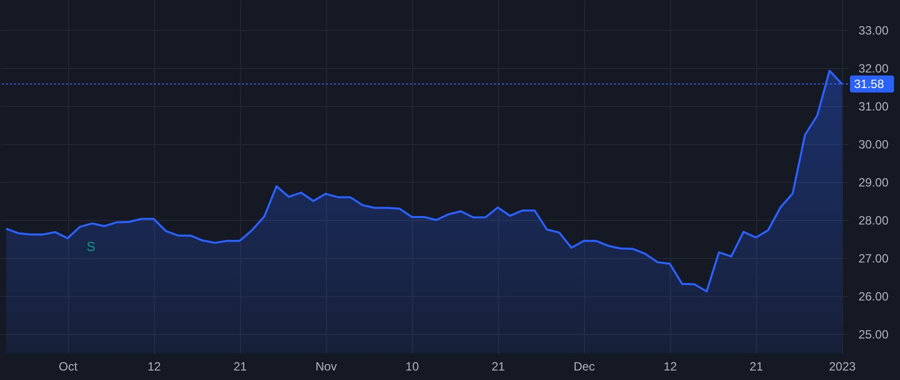 Image resolution: width=900 pixels, height=380 pixels. Describe the element at coordinates (869, 83) in the screenshot. I see `ref-line-label: 31.58` at that location.